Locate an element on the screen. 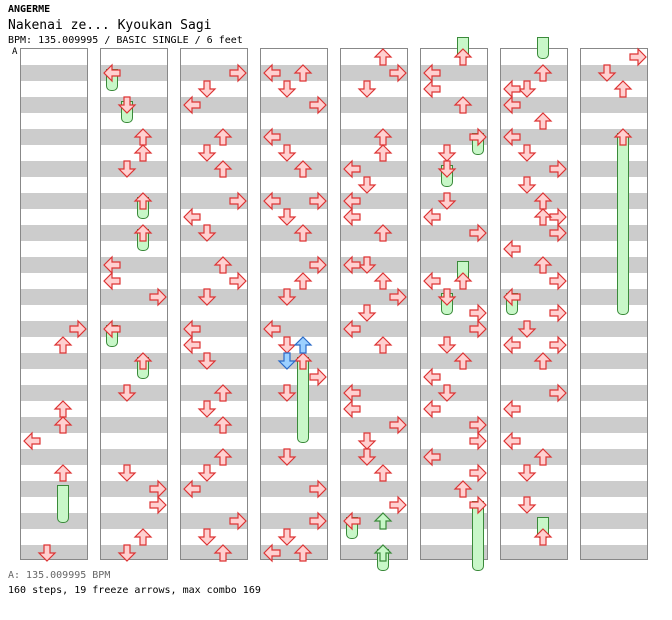 This screenshot has height=620, width=672. artist-name: ANGERME is located at coordinates (29, 9).